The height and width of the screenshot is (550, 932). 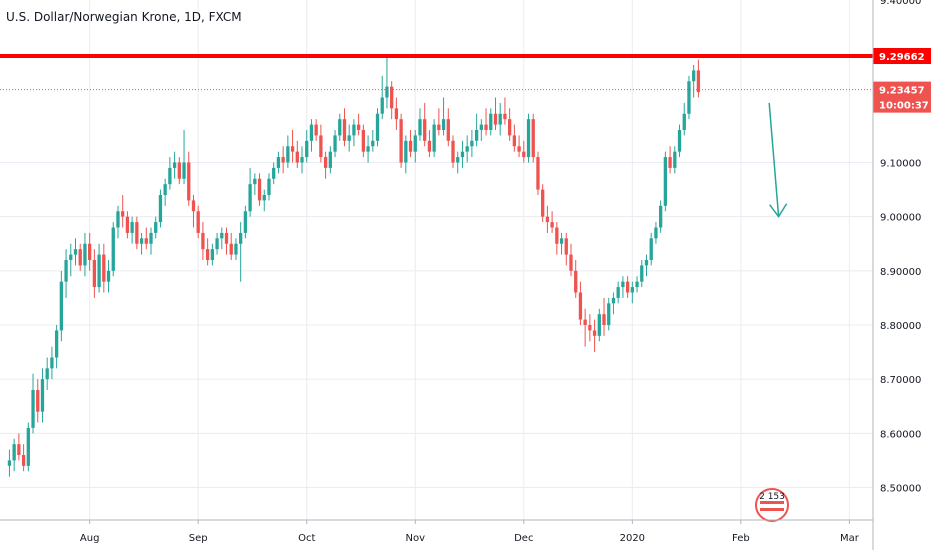 What do you see at coordinates (902, 91) in the screenshot?
I see `current-price-label: 9.23457` at bounding box center [902, 91].